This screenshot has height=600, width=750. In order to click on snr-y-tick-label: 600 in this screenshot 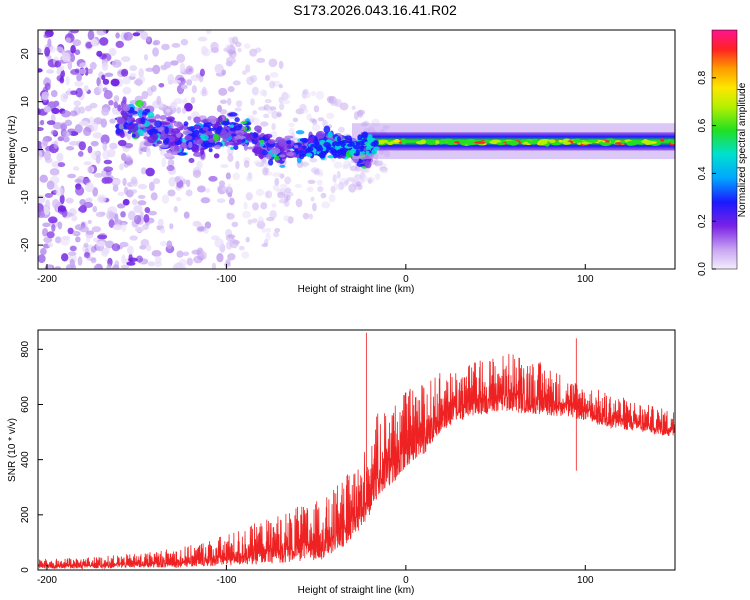, I will do `click(25, 404)`.